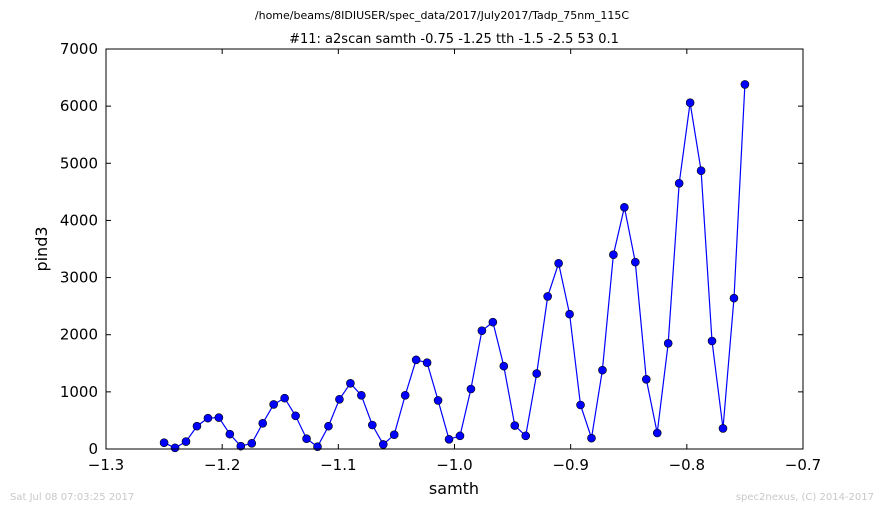 This screenshot has width=884, height=509. What do you see at coordinates (687, 465) in the screenshot?
I see `x-tick-label: −0.8` at bounding box center [687, 465].